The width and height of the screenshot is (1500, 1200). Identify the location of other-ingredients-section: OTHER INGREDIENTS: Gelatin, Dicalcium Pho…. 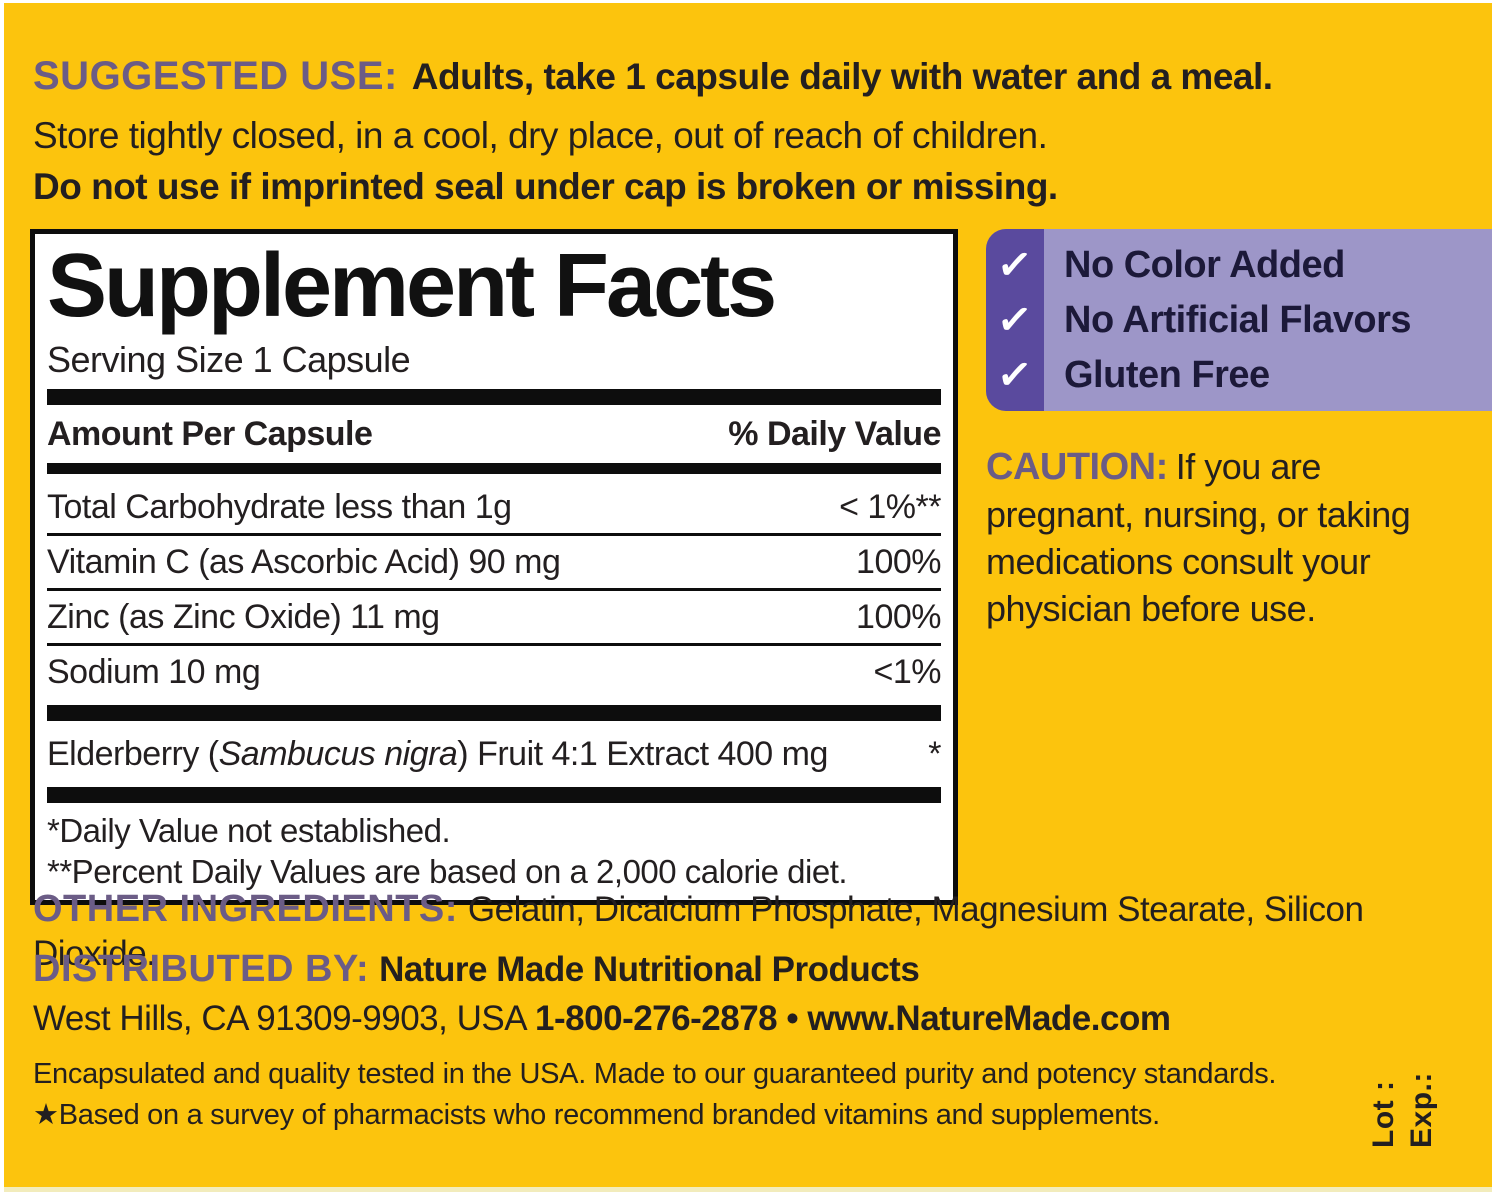
(738, 931).